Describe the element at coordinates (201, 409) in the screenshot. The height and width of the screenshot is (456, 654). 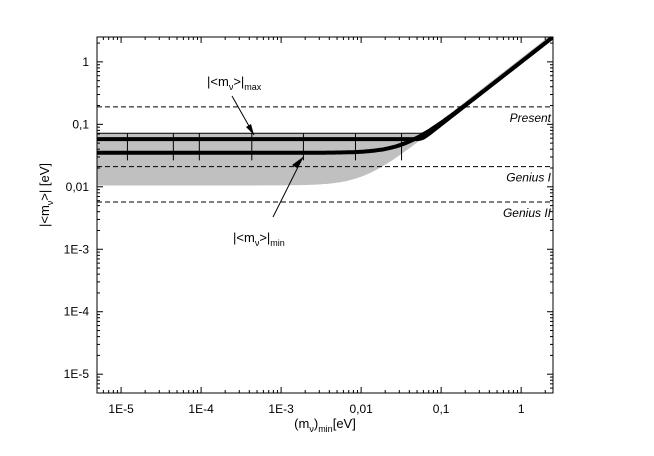
I see `x-tick-label: 1E-4` at that location.